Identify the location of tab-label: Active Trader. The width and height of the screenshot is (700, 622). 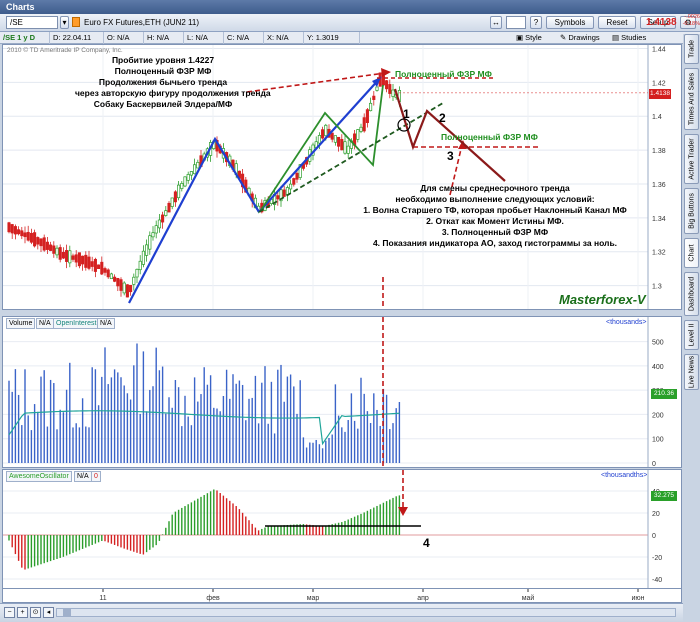
(691, 159).